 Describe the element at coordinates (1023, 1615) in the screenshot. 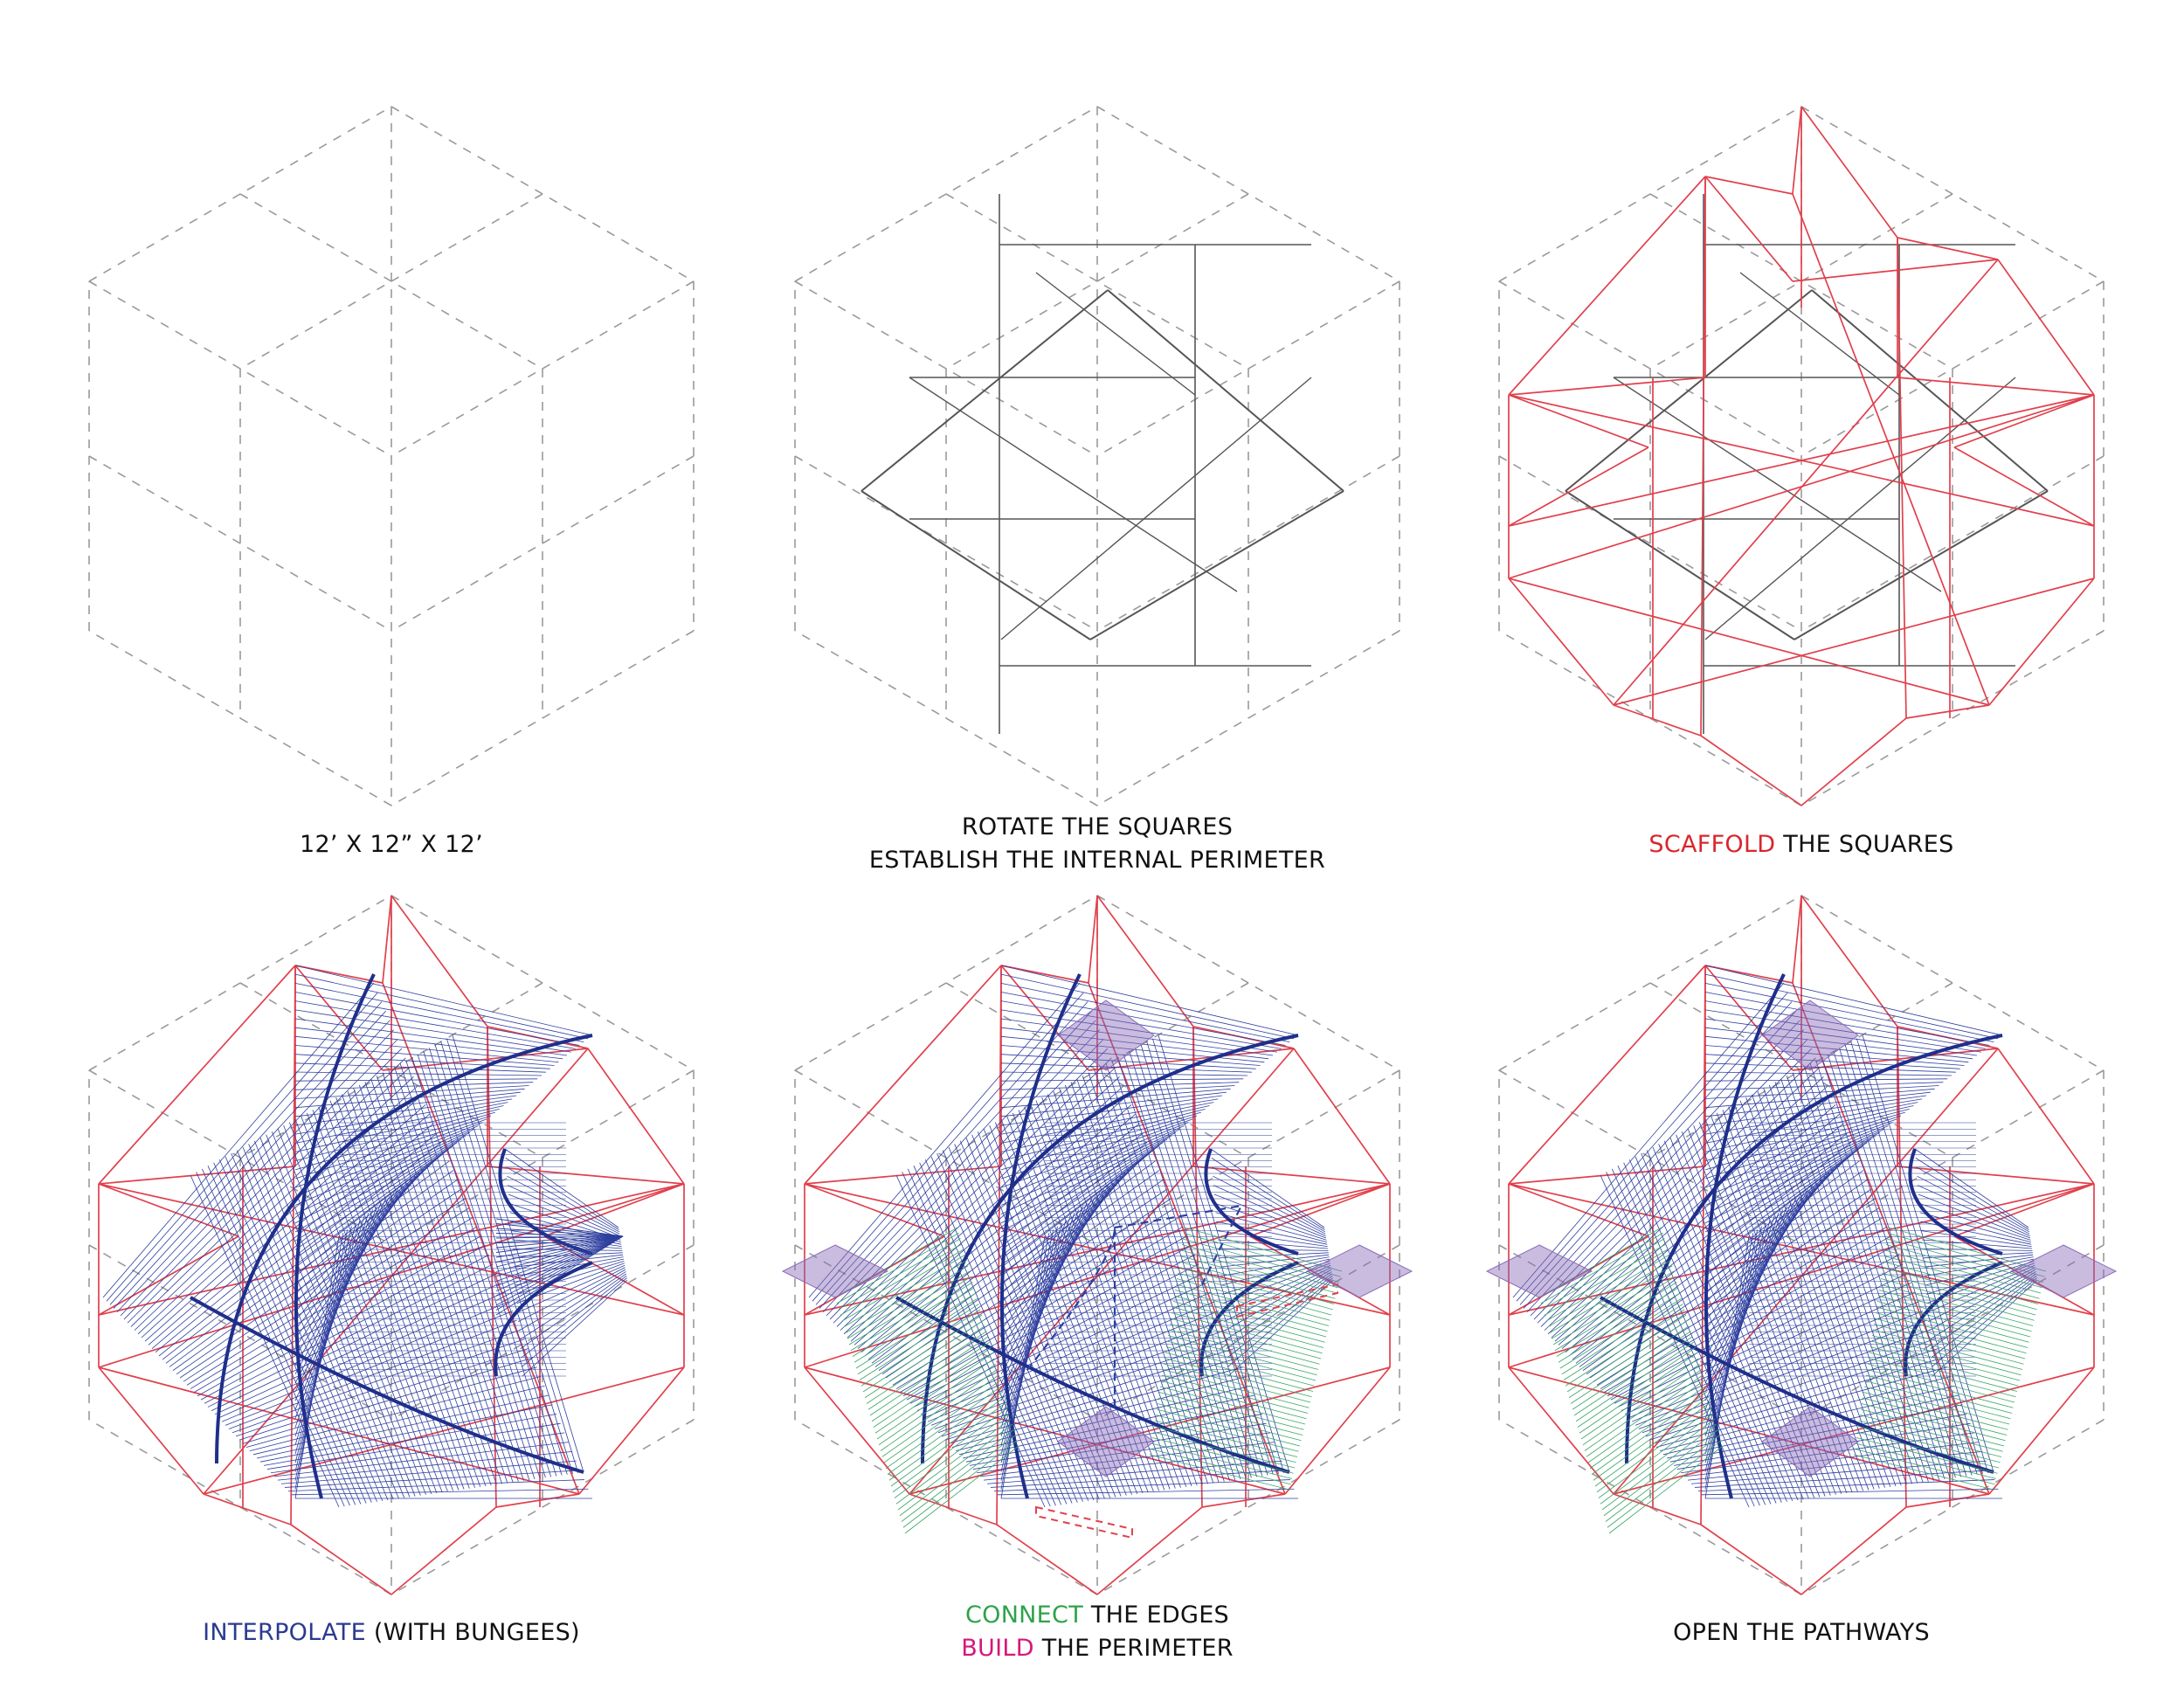

I see `caption-segment: CONNECT` at that location.